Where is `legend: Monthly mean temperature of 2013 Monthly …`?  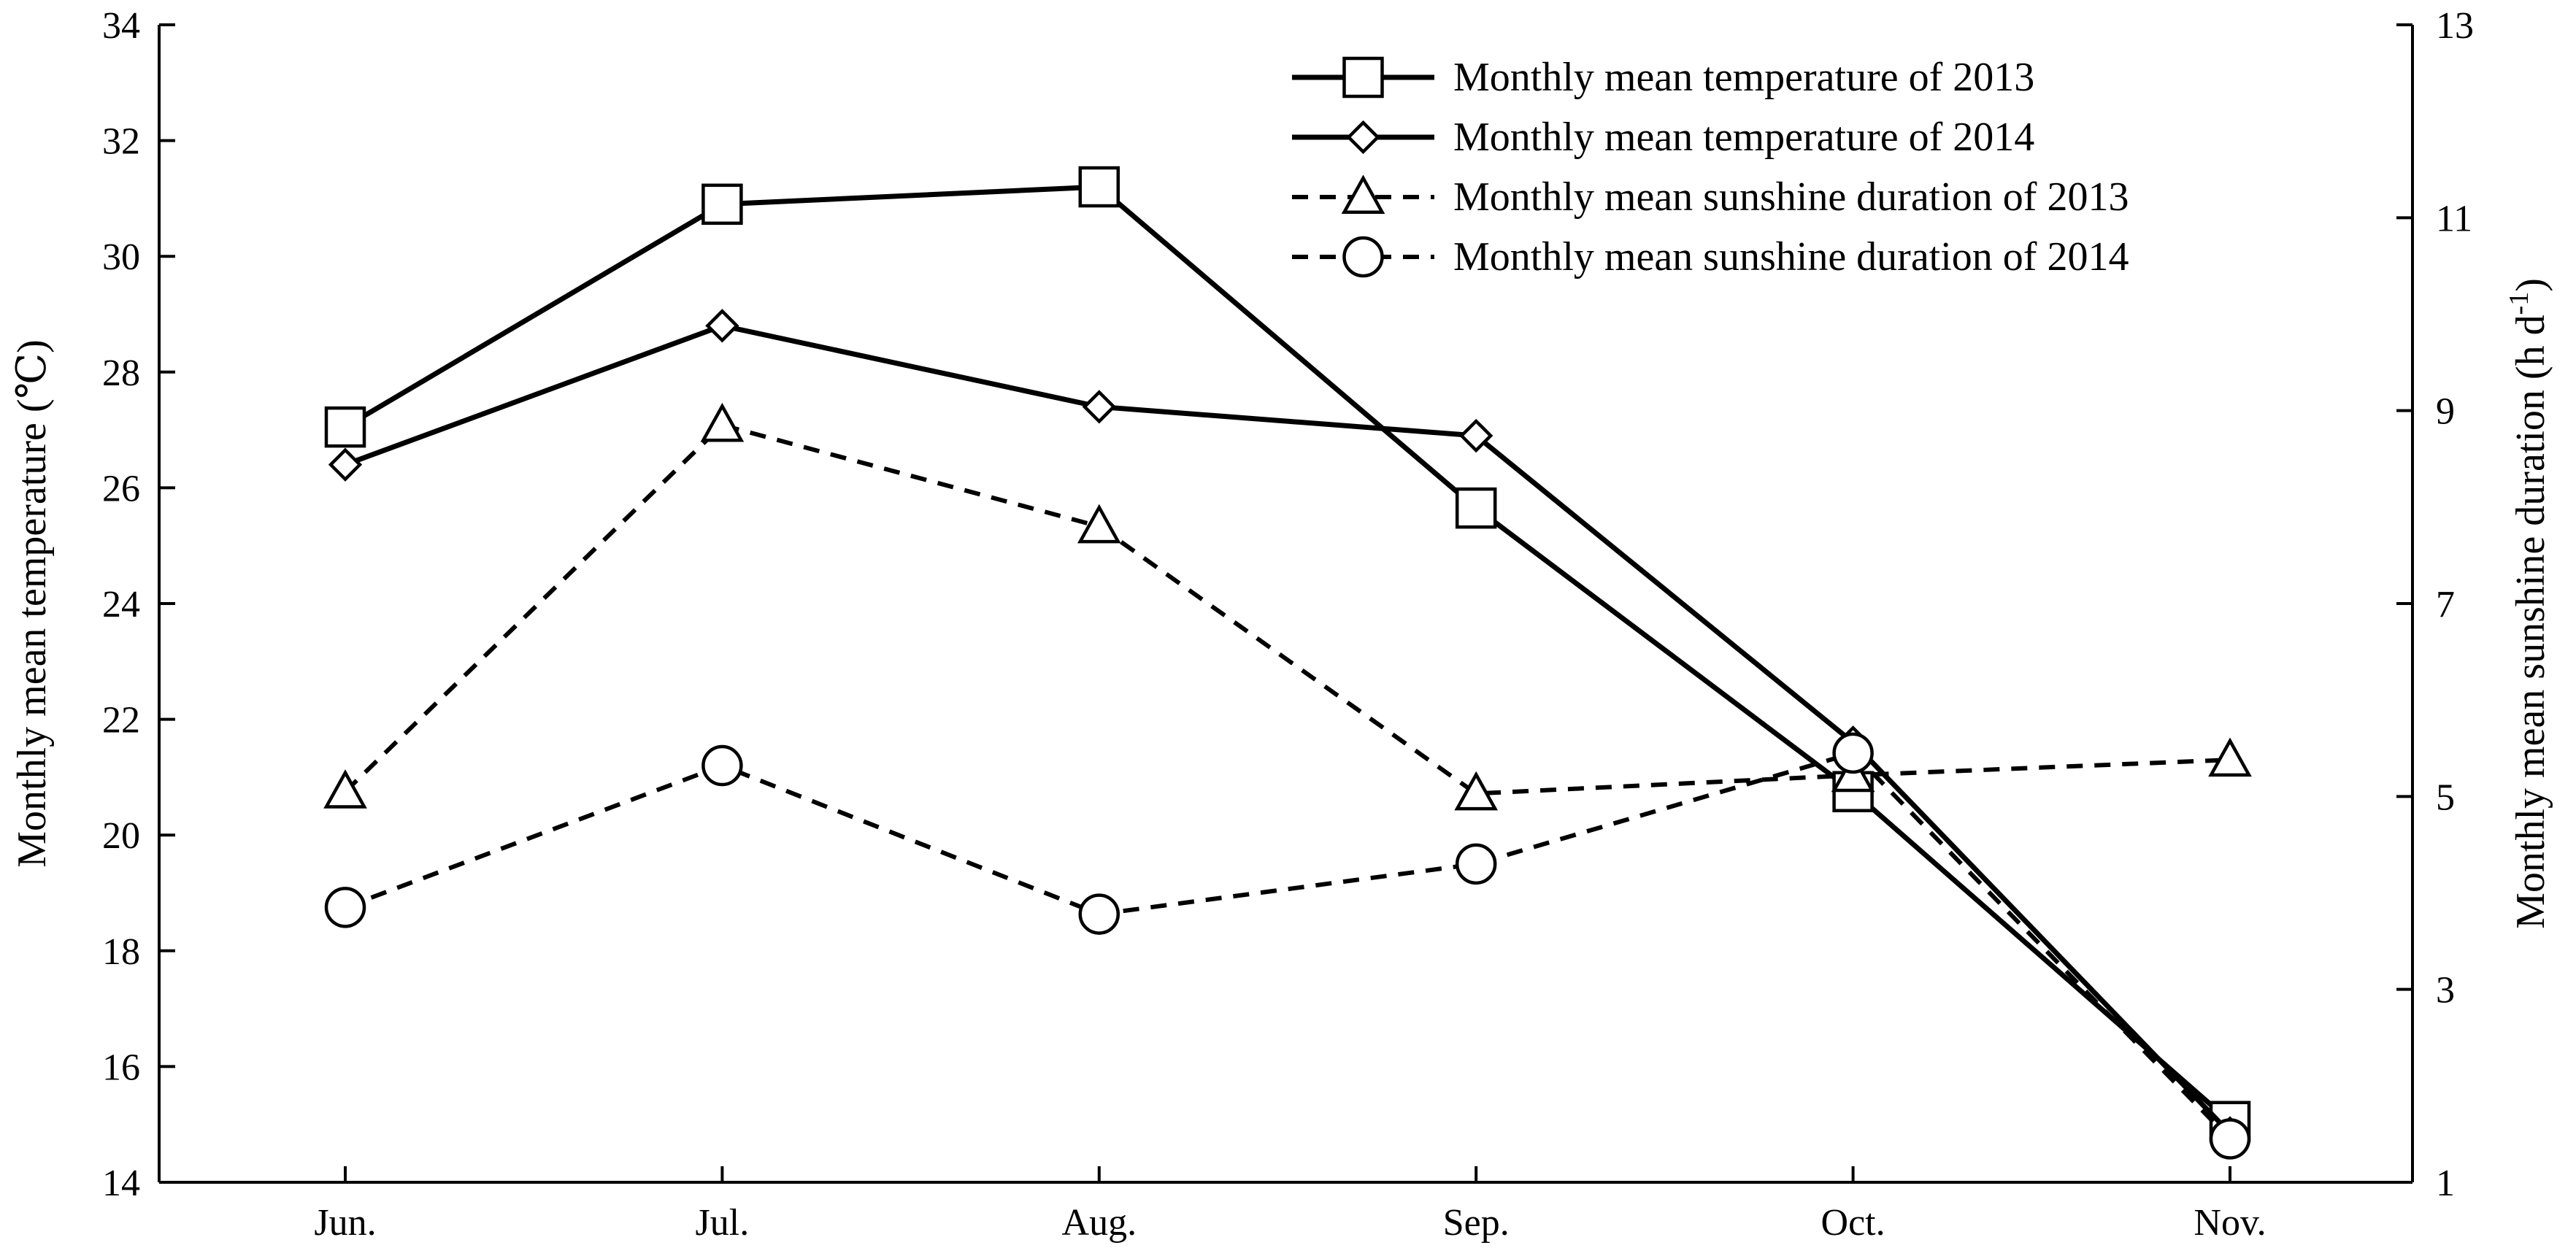 legend: Monthly mean temperature of 2013 Monthly … is located at coordinates (1710, 167).